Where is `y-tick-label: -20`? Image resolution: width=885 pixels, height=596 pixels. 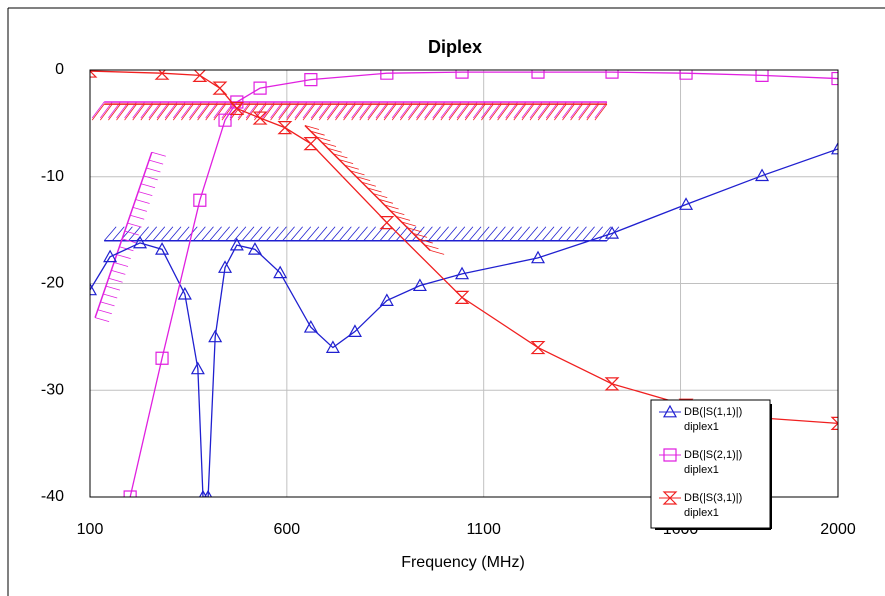 y-tick-label: -20 is located at coordinates (52, 283).